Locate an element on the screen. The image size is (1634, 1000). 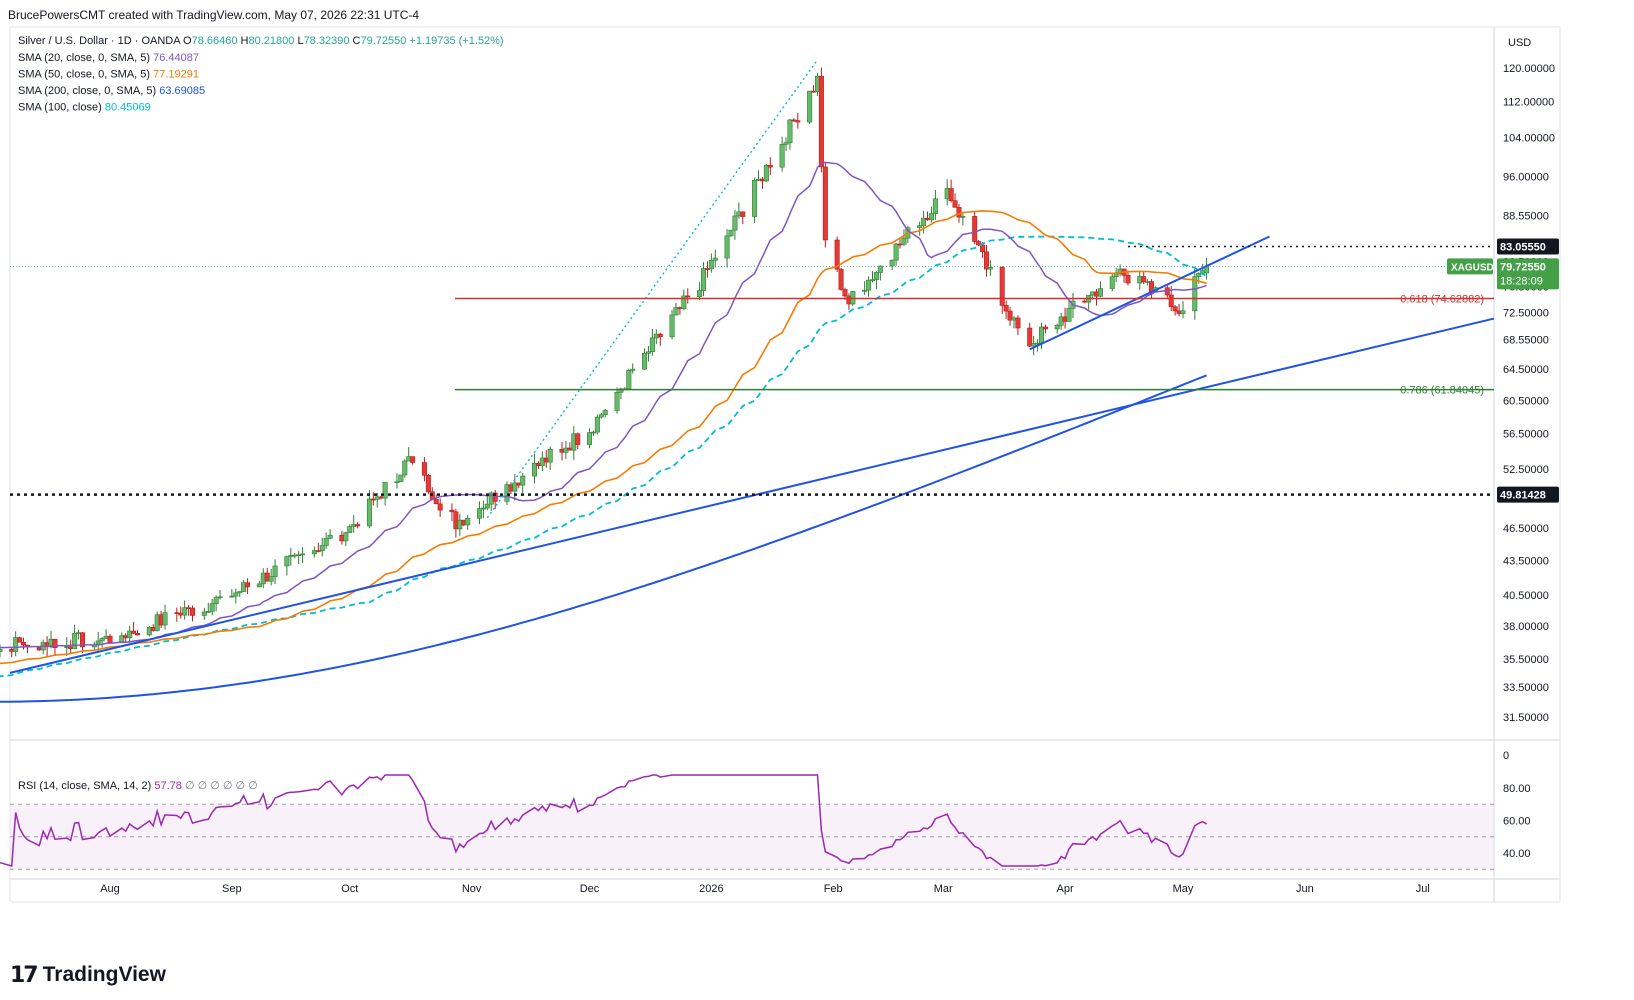
legend-indicator-label: SMA (200, close, 0, SMA, 5) is located at coordinates (88, 91).